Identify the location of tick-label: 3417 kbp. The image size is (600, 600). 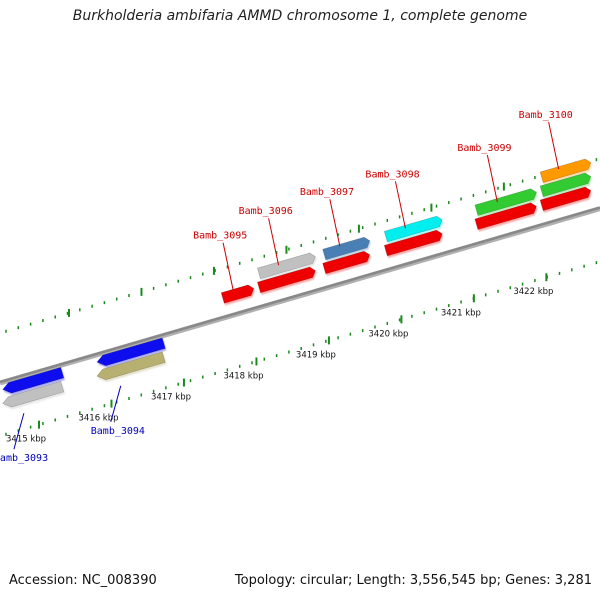
(171, 398).